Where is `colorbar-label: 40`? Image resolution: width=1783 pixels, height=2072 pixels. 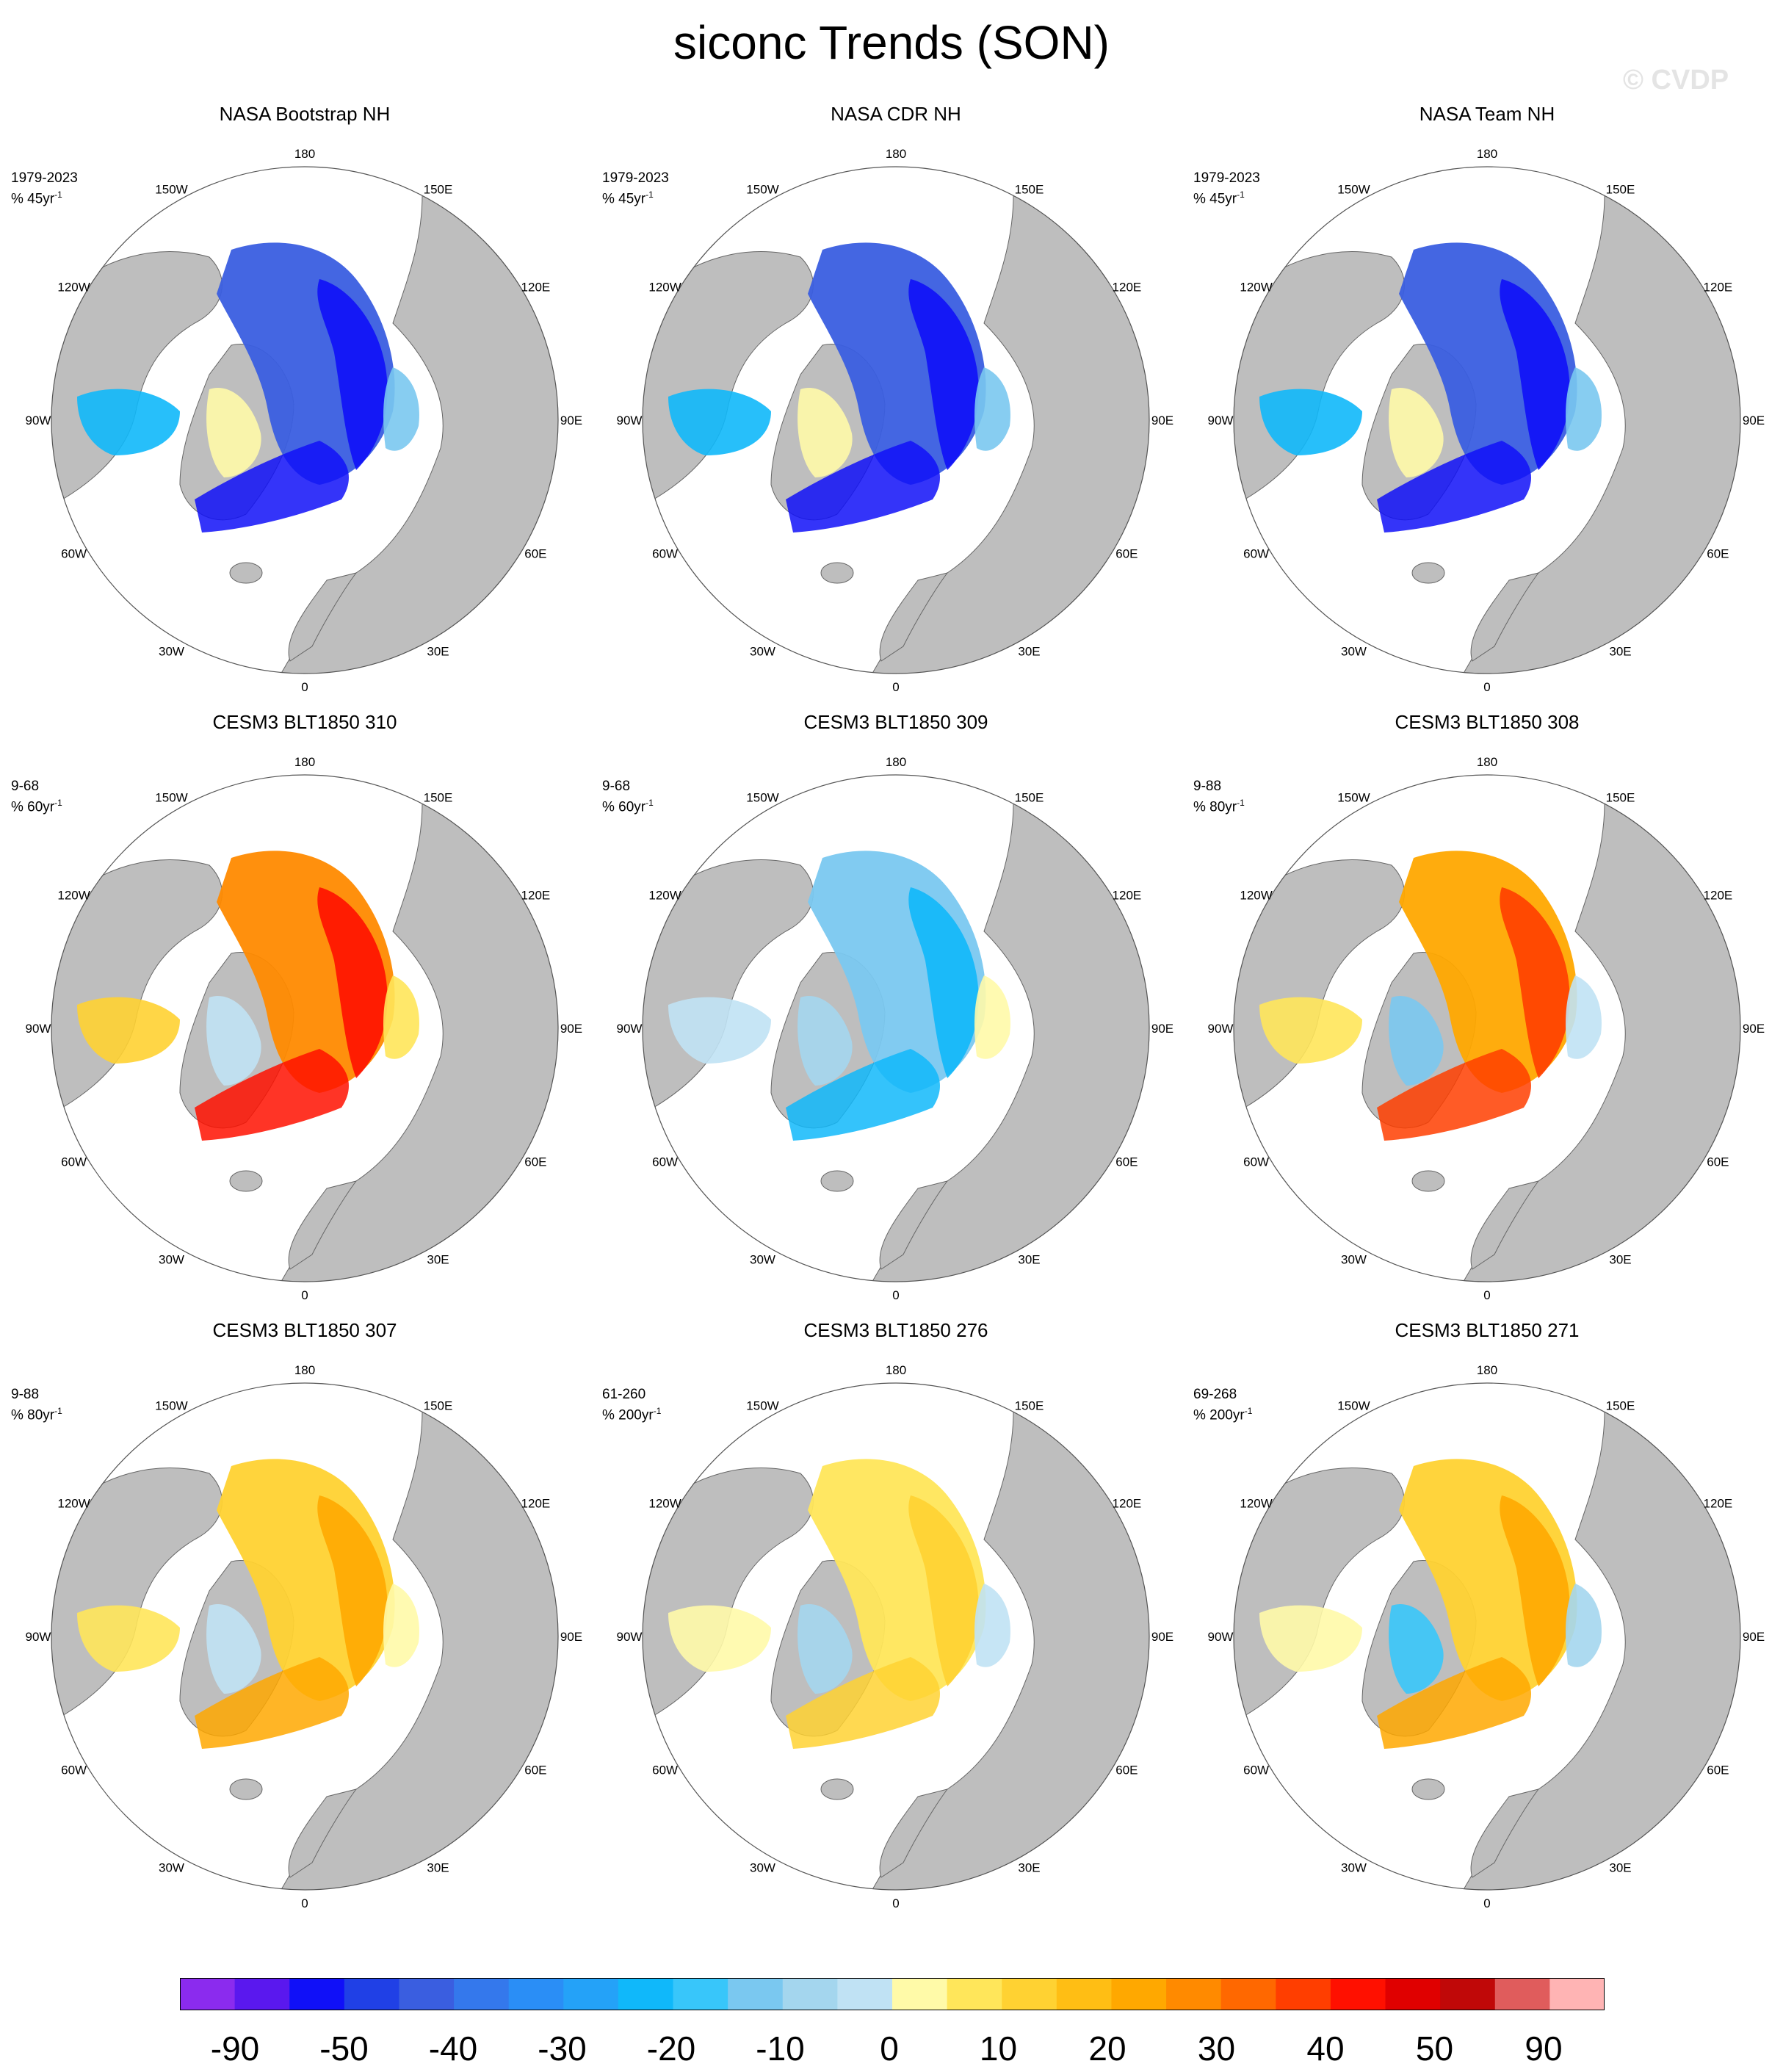 colorbar-label: 40 is located at coordinates (1325, 2048).